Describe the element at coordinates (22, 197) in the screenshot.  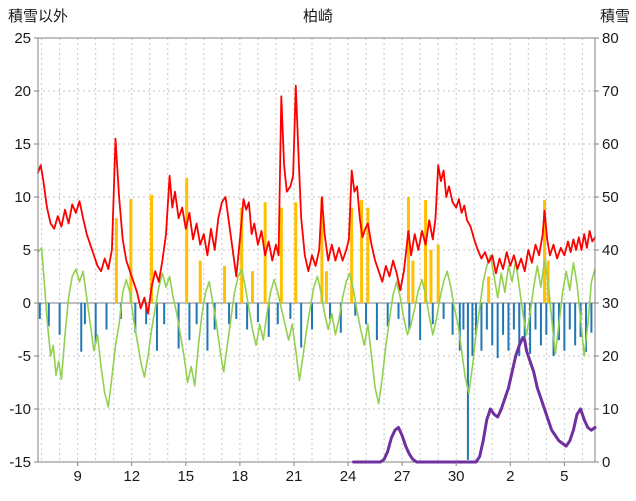
I see `left-tick-label: 10` at that location.